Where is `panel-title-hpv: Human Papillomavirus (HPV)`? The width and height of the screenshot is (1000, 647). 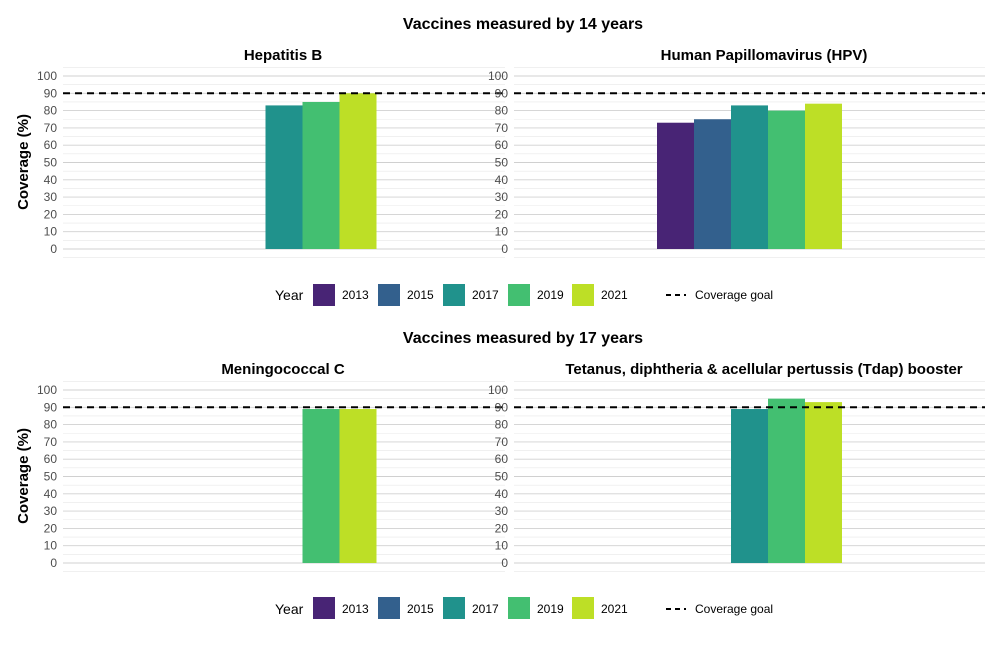 panel-title-hpv: Human Papillomavirus (HPV) is located at coordinates (764, 55).